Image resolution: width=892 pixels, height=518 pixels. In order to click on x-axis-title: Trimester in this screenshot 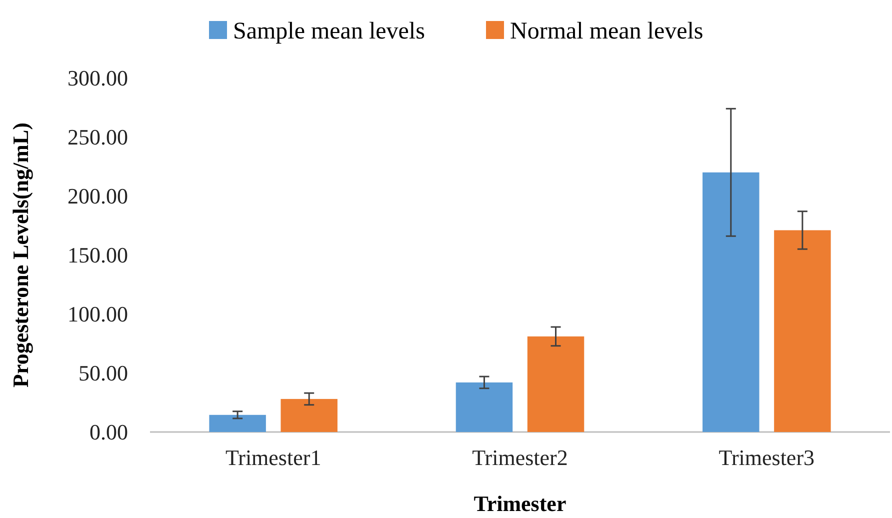, I will do `click(520, 503)`.